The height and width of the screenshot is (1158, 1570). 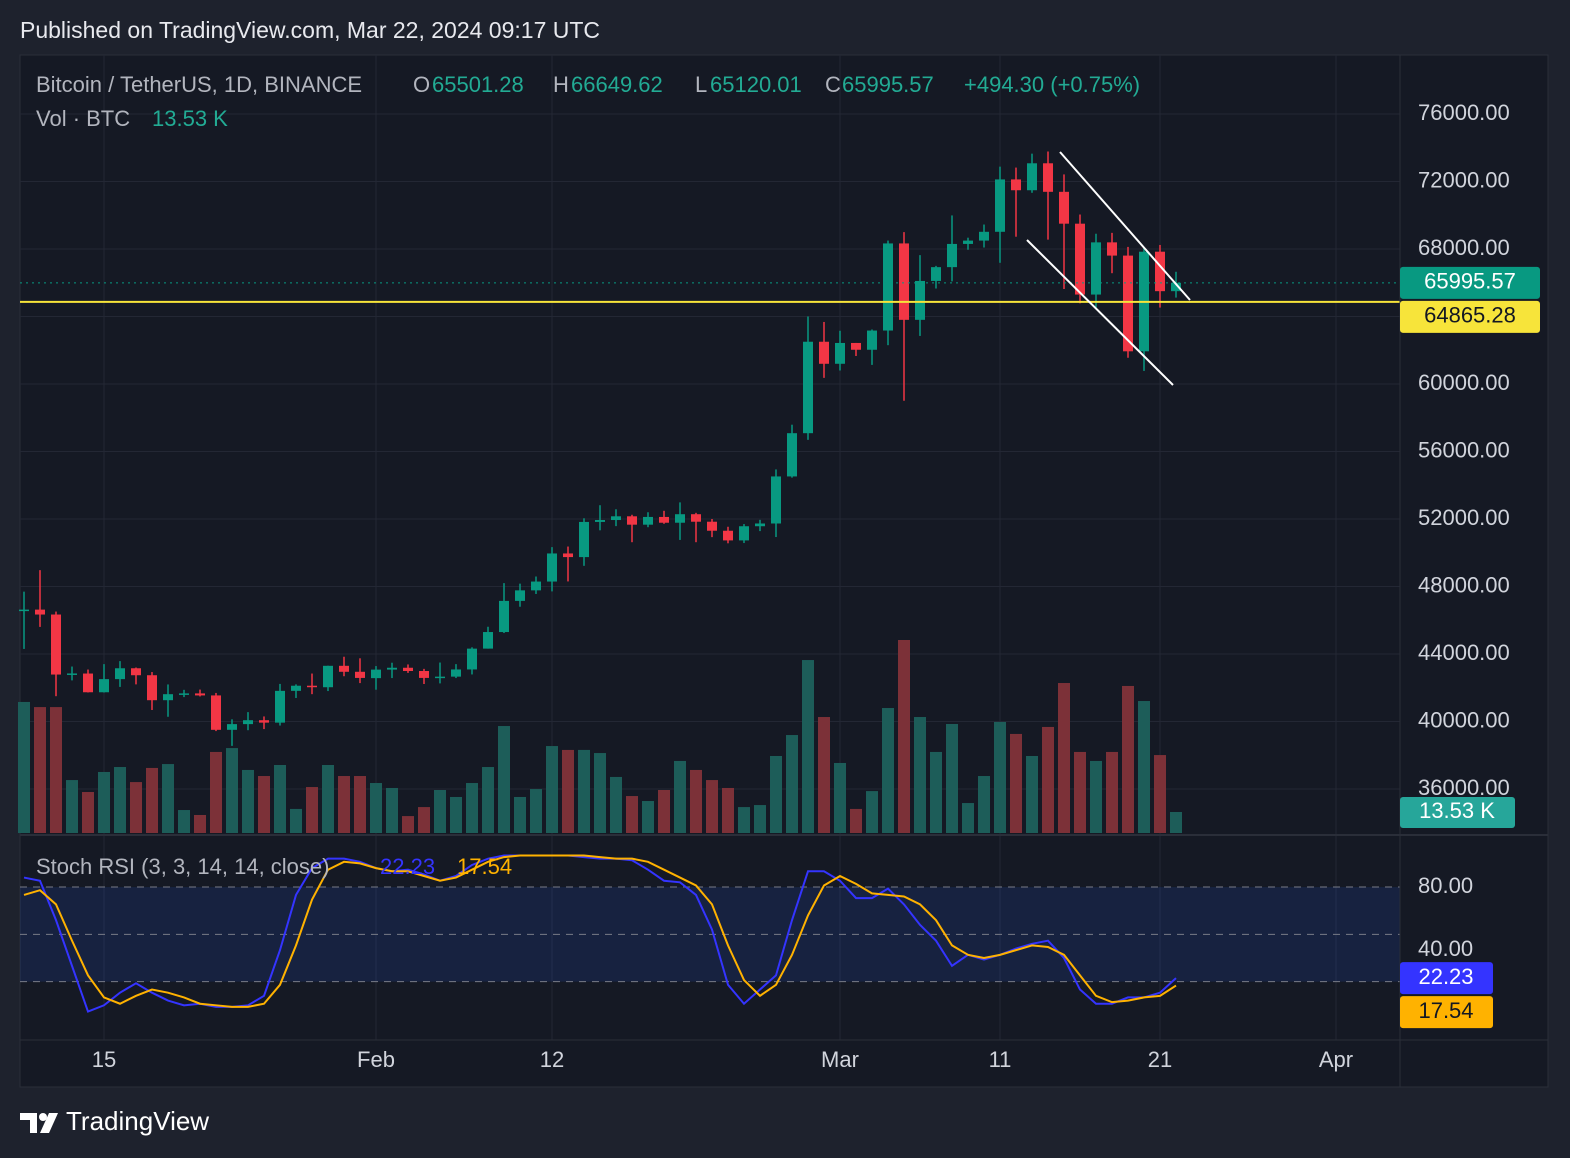 What do you see at coordinates (484, 866) in the screenshot?
I see `stoch-d-value: 17.54` at bounding box center [484, 866].